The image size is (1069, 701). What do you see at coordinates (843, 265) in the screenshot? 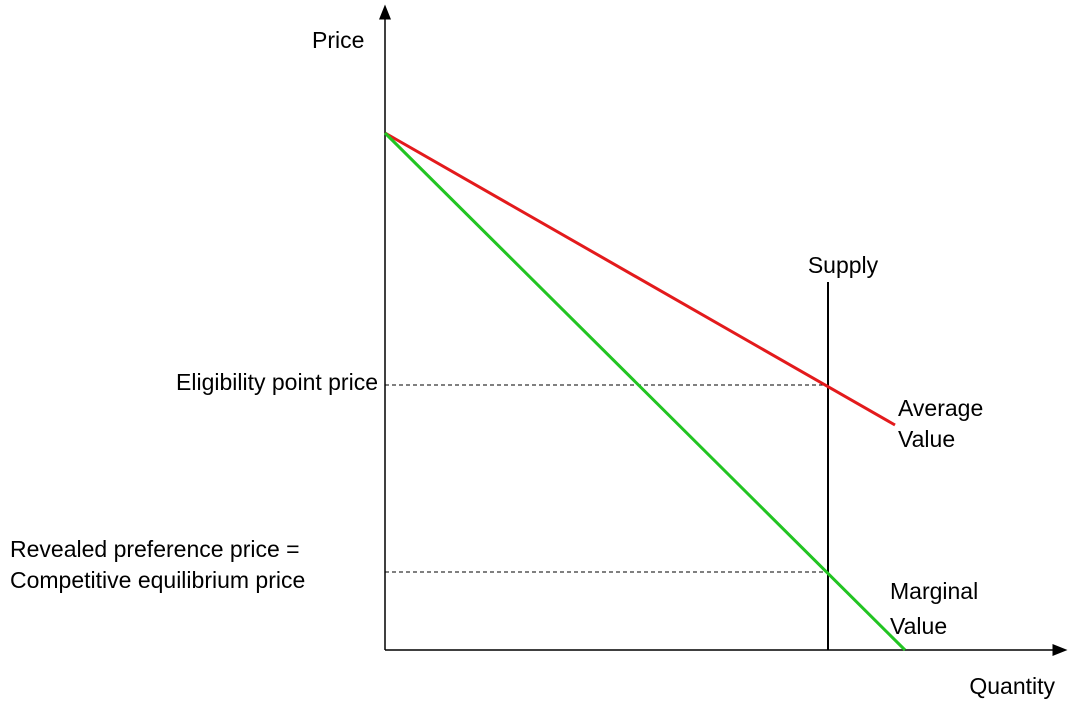
I see `supply-label: Supply` at bounding box center [843, 265].